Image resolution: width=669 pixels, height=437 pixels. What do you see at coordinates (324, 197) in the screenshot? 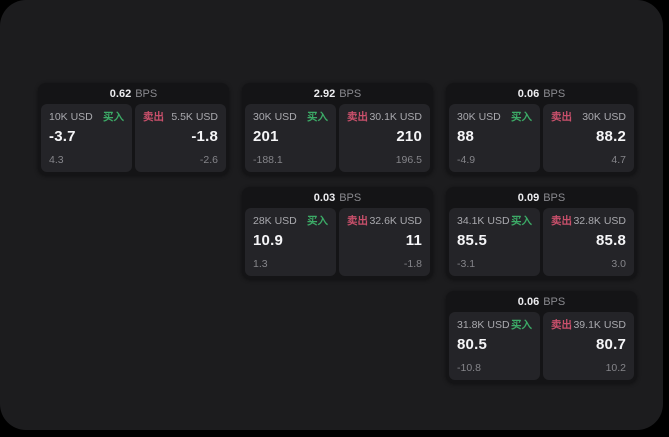
I see `bps-value: 0.03` at bounding box center [324, 197].